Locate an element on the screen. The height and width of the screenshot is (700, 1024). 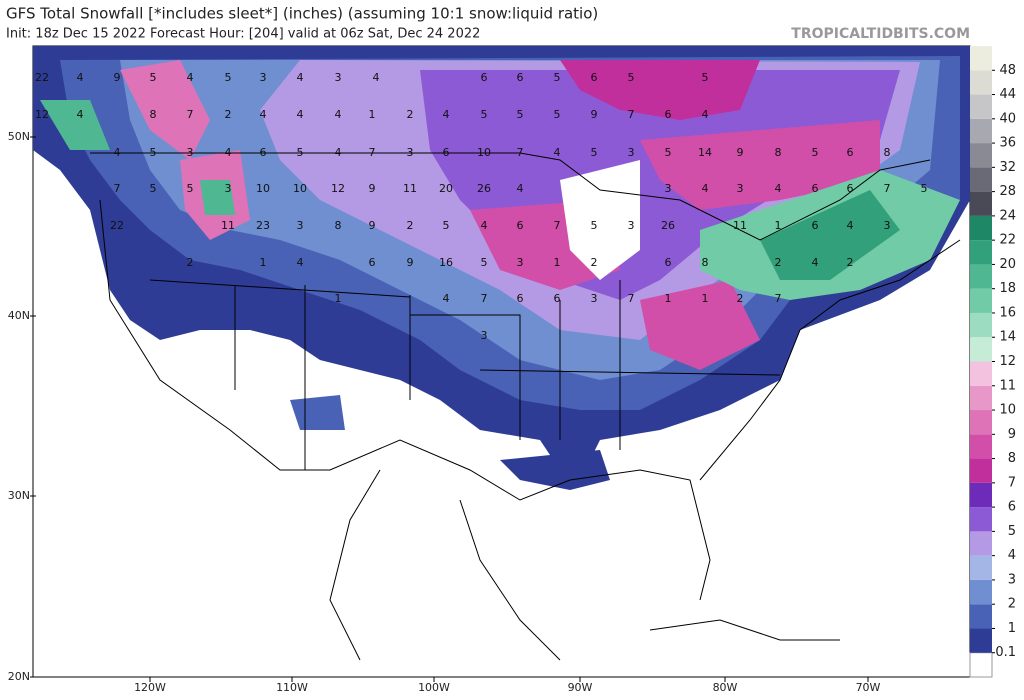
snow-amount-label: 23 is located at coordinates (263, 225).